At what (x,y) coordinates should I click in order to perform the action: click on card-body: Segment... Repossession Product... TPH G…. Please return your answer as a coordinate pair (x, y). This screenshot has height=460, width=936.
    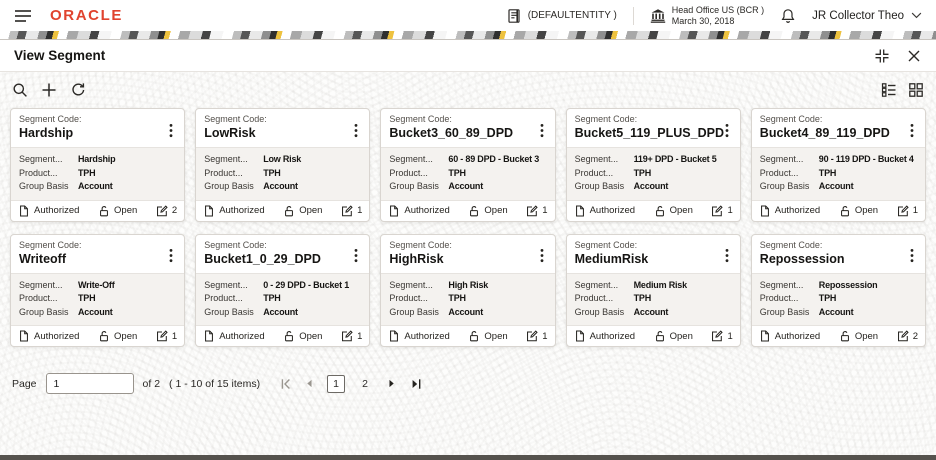
    Looking at the image, I should click on (838, 298).